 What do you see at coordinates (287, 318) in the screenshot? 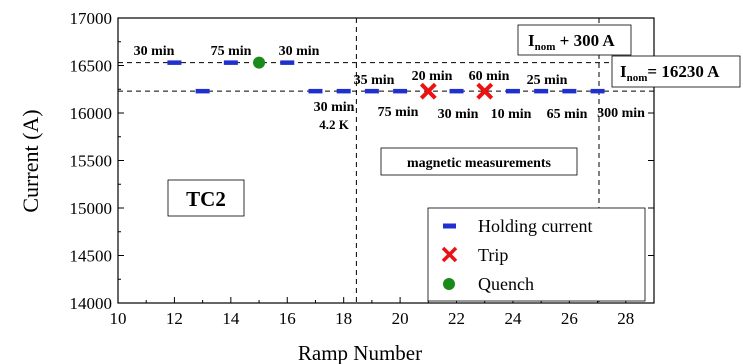
I see `x-tick-label: 16` at bounding box center [287, 318].